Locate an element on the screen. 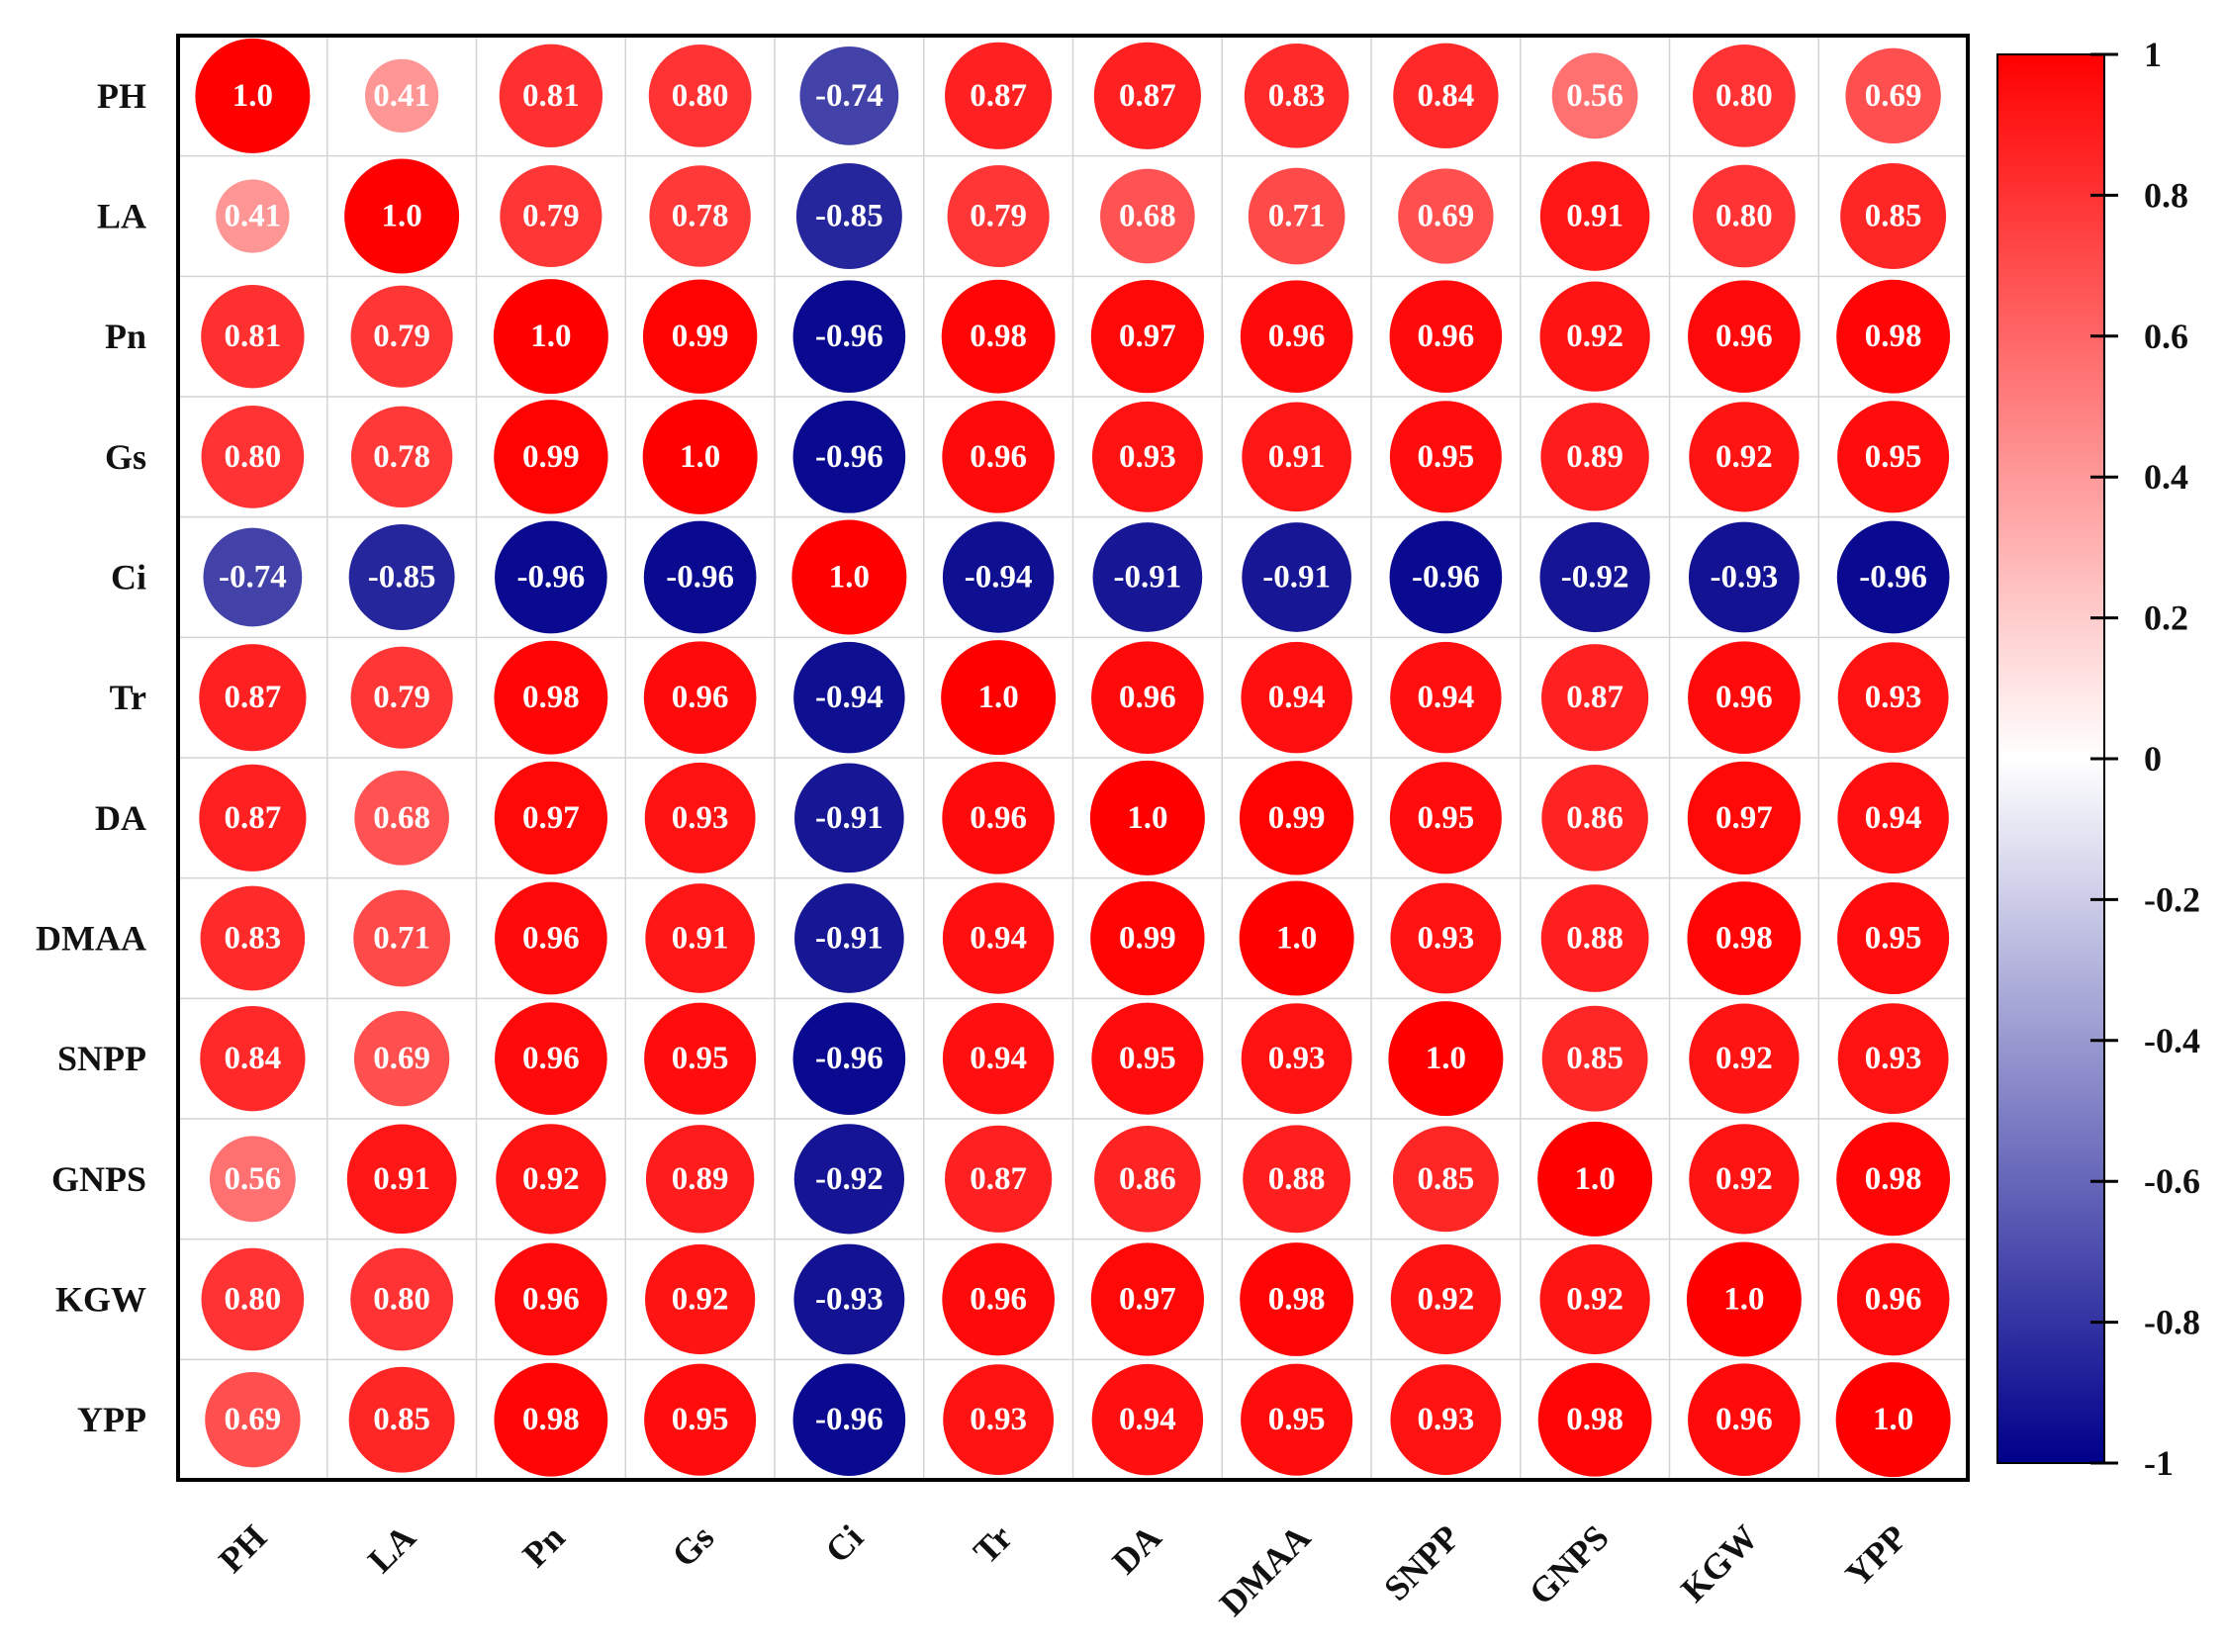  corr-label-la-gnps: 0.91 is located at coordinates (1594, 217).